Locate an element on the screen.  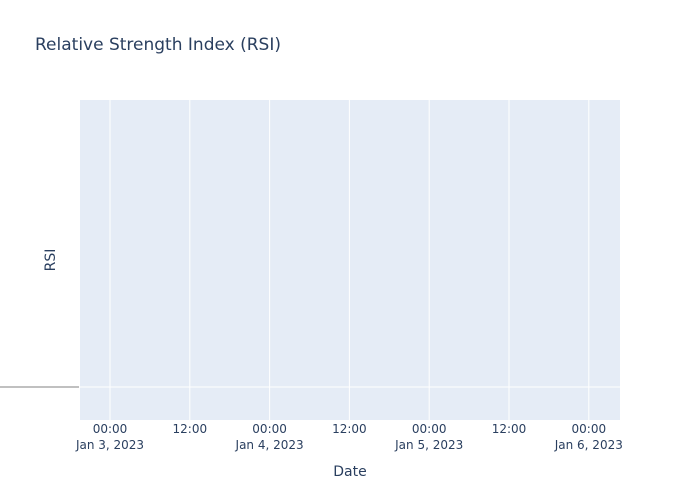
x-tick-label-date: Jan 4, 2023 is located at coordinates (269, 445).